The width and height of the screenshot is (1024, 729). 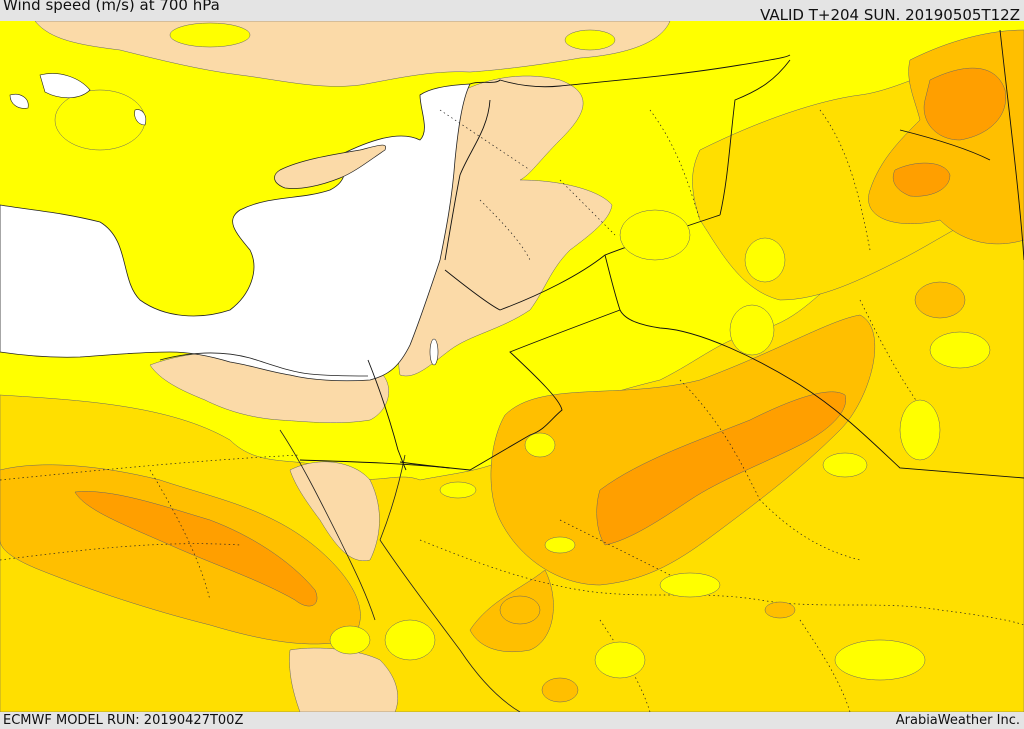 I want to click on speed-highest-fill-ne2, so click(x=921, y=179).